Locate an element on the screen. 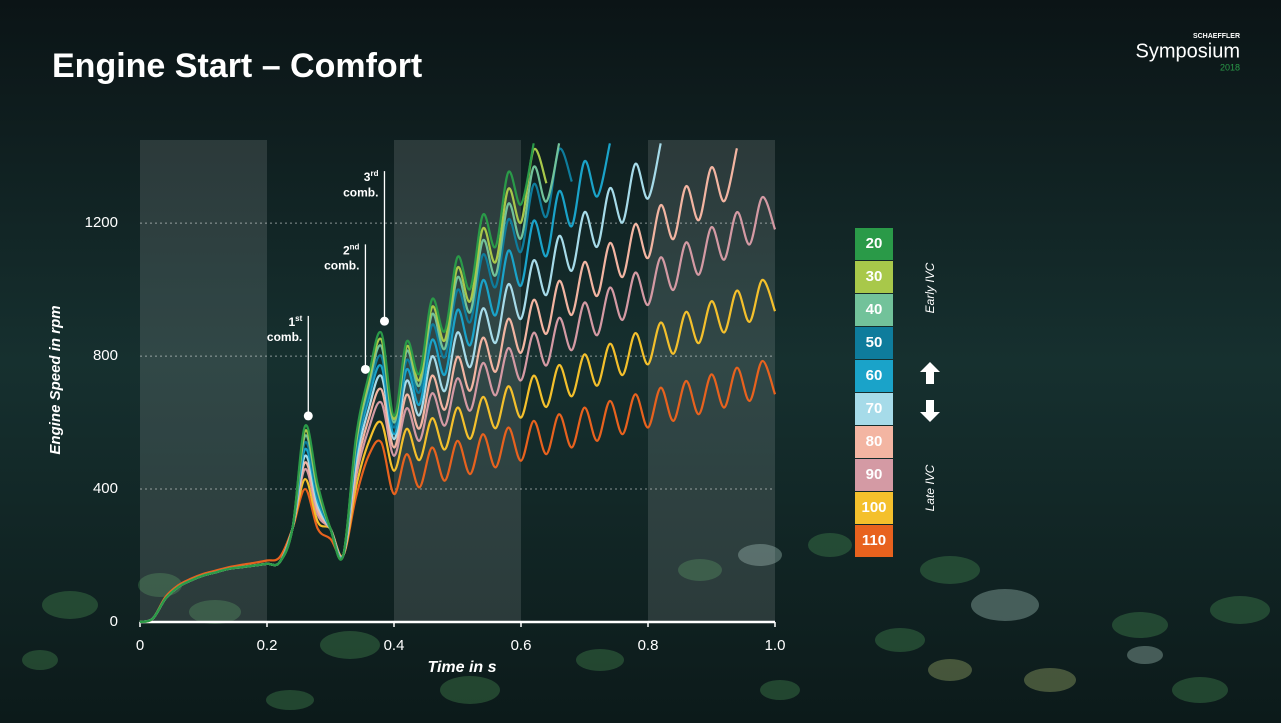 The image size is (1281, 723). legend-label: 60 is located at coordinates (874, 375).